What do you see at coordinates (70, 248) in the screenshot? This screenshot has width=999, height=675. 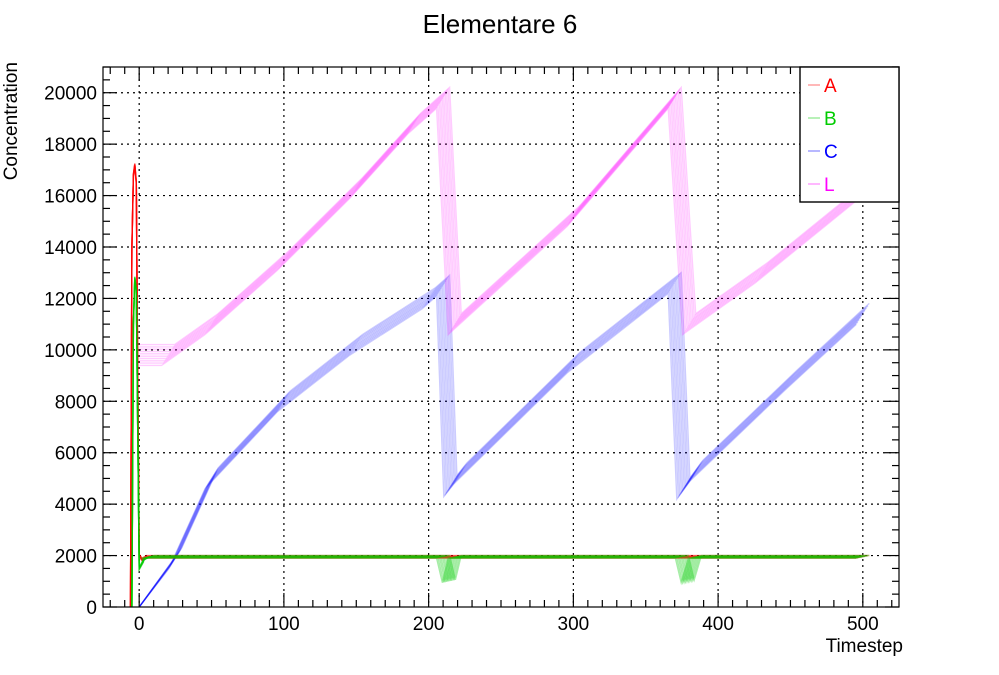 I see `y-tick-label: 14000` at bounding box center [70, 248].